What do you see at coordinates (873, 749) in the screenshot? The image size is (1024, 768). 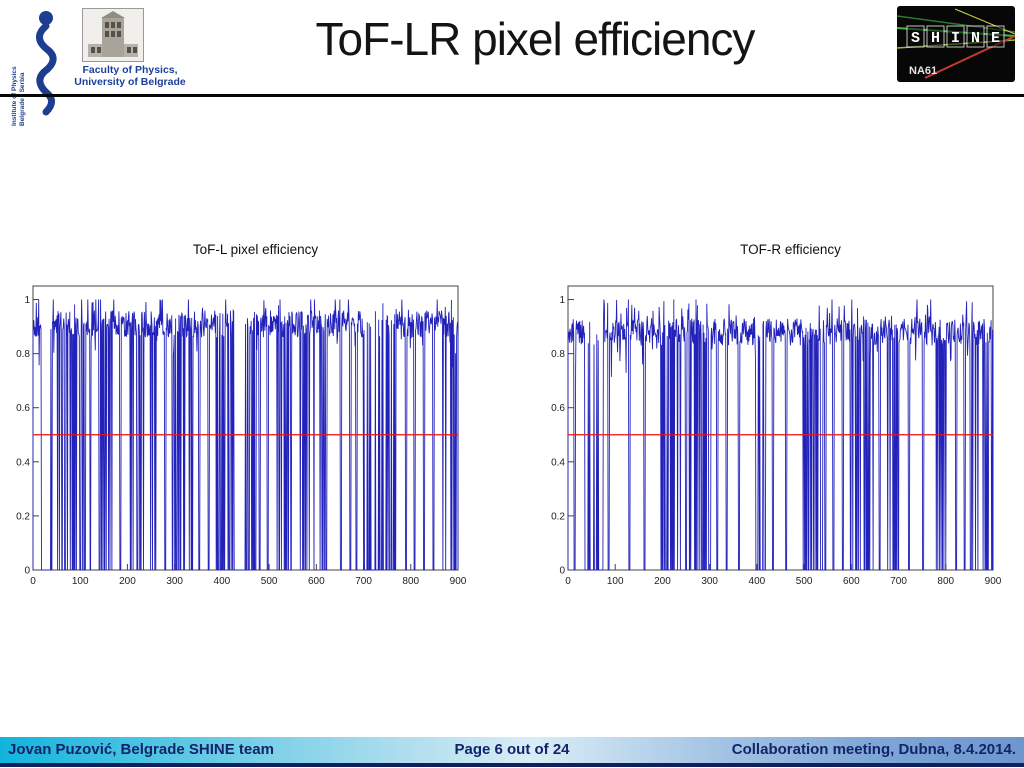 I see `footer-meeting-info: Collaboration meeting, Dubna, 8.4.2014.` at bounding box center [873, 749].